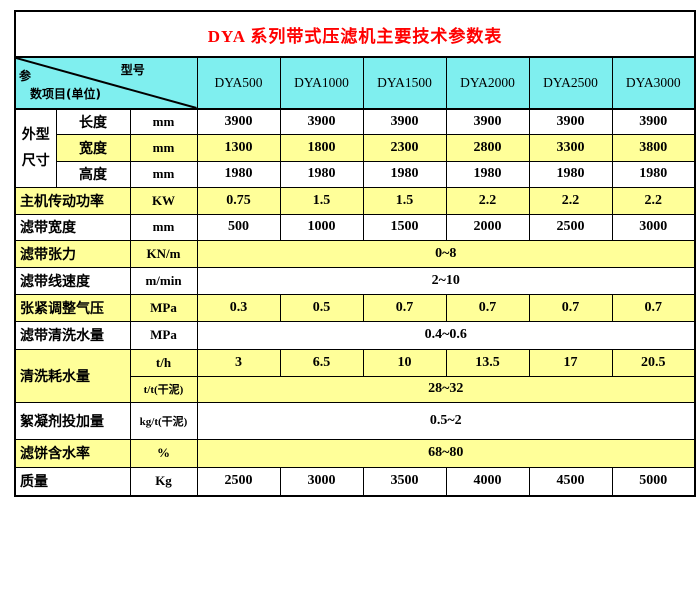 The image size is (700, 609). I want to click on column-header-dya3000: DYA3000, so click(653, 83).